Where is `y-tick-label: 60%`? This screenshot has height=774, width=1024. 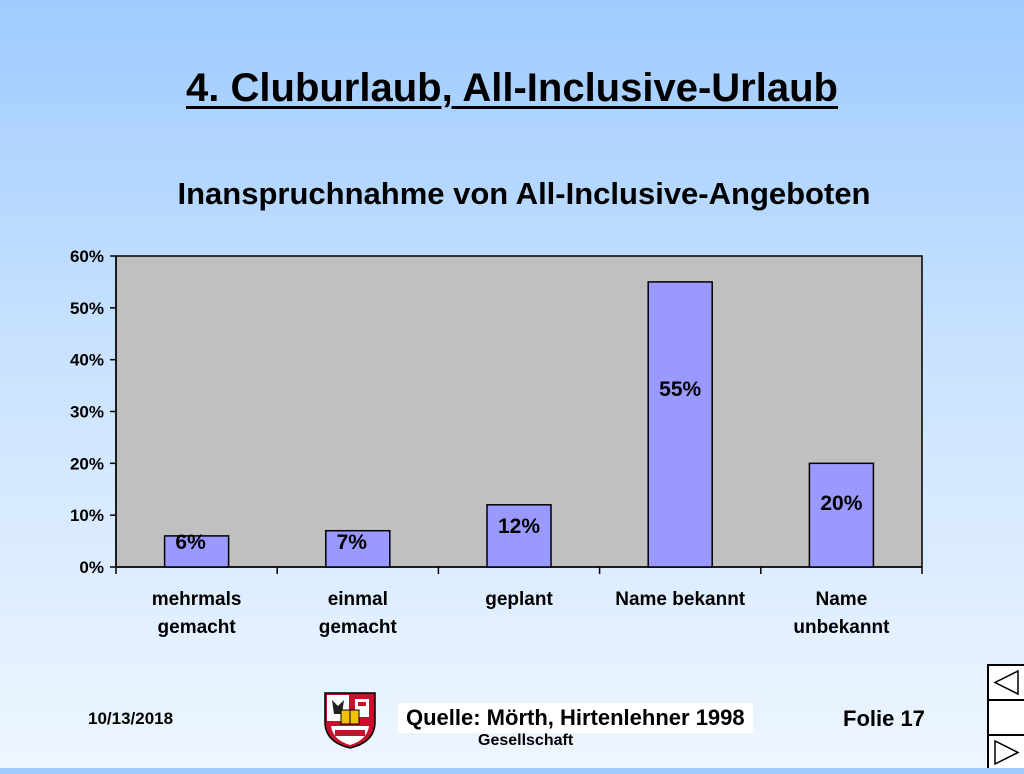
y-tick-label: 60% is located at coordinates (87, 256).